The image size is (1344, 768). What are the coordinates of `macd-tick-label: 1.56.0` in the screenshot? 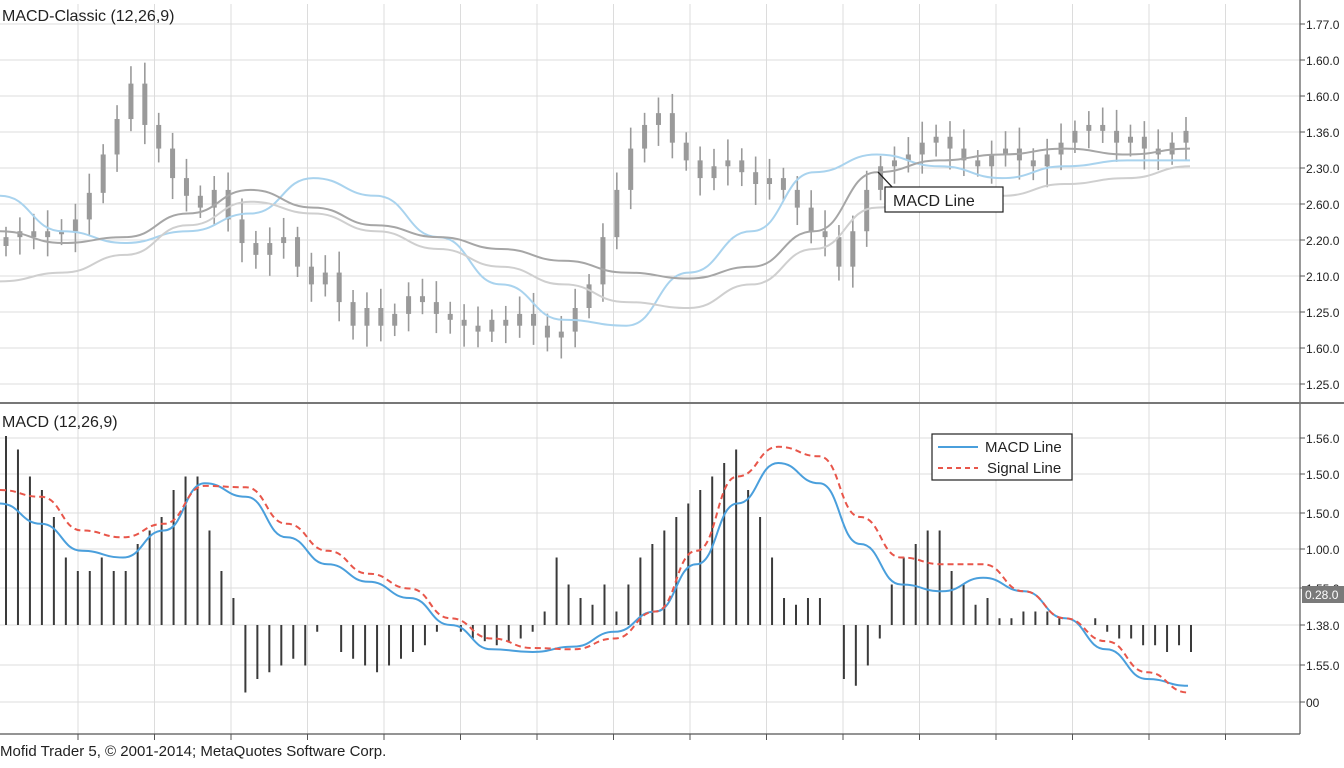 It's located at (1323, 439).